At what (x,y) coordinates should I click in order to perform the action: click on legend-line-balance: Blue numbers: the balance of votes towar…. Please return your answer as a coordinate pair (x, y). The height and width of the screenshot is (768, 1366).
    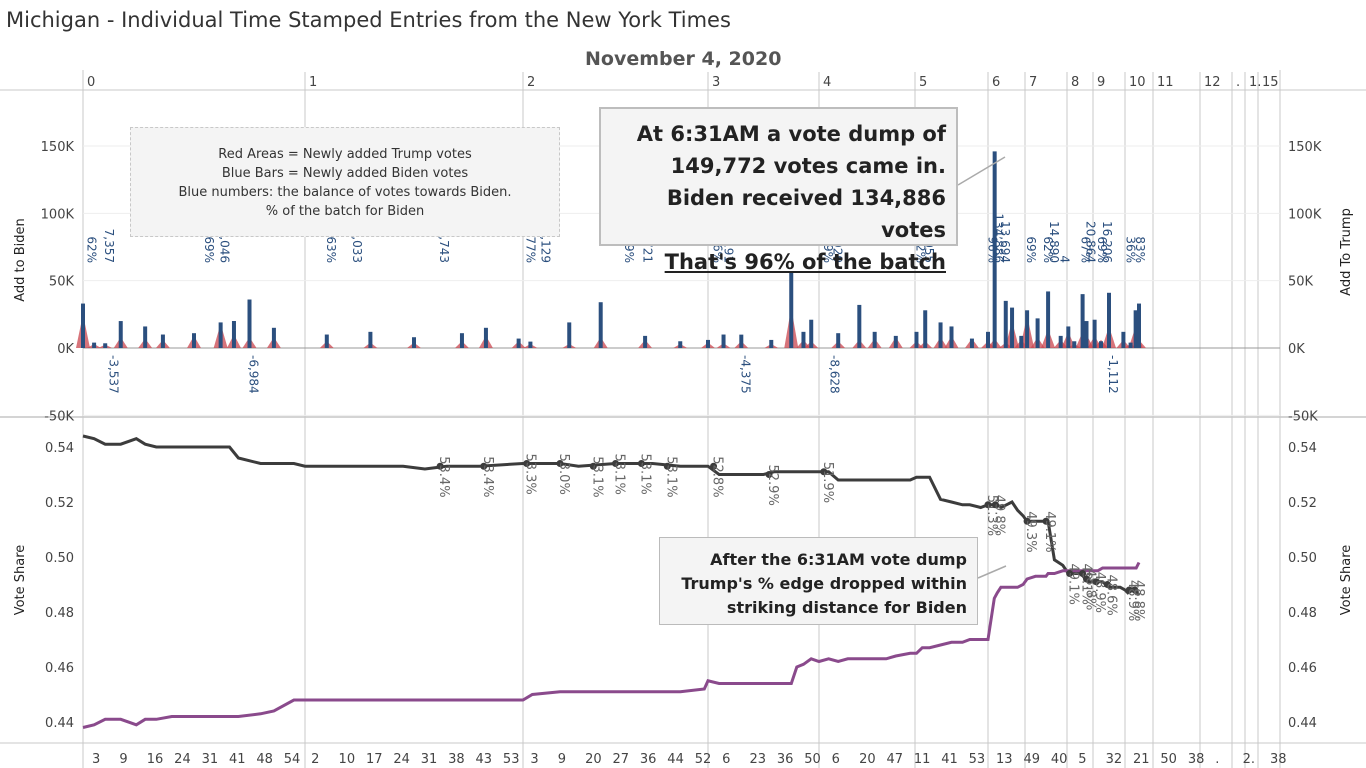
    Looking at the image, I should click on (345, 192).